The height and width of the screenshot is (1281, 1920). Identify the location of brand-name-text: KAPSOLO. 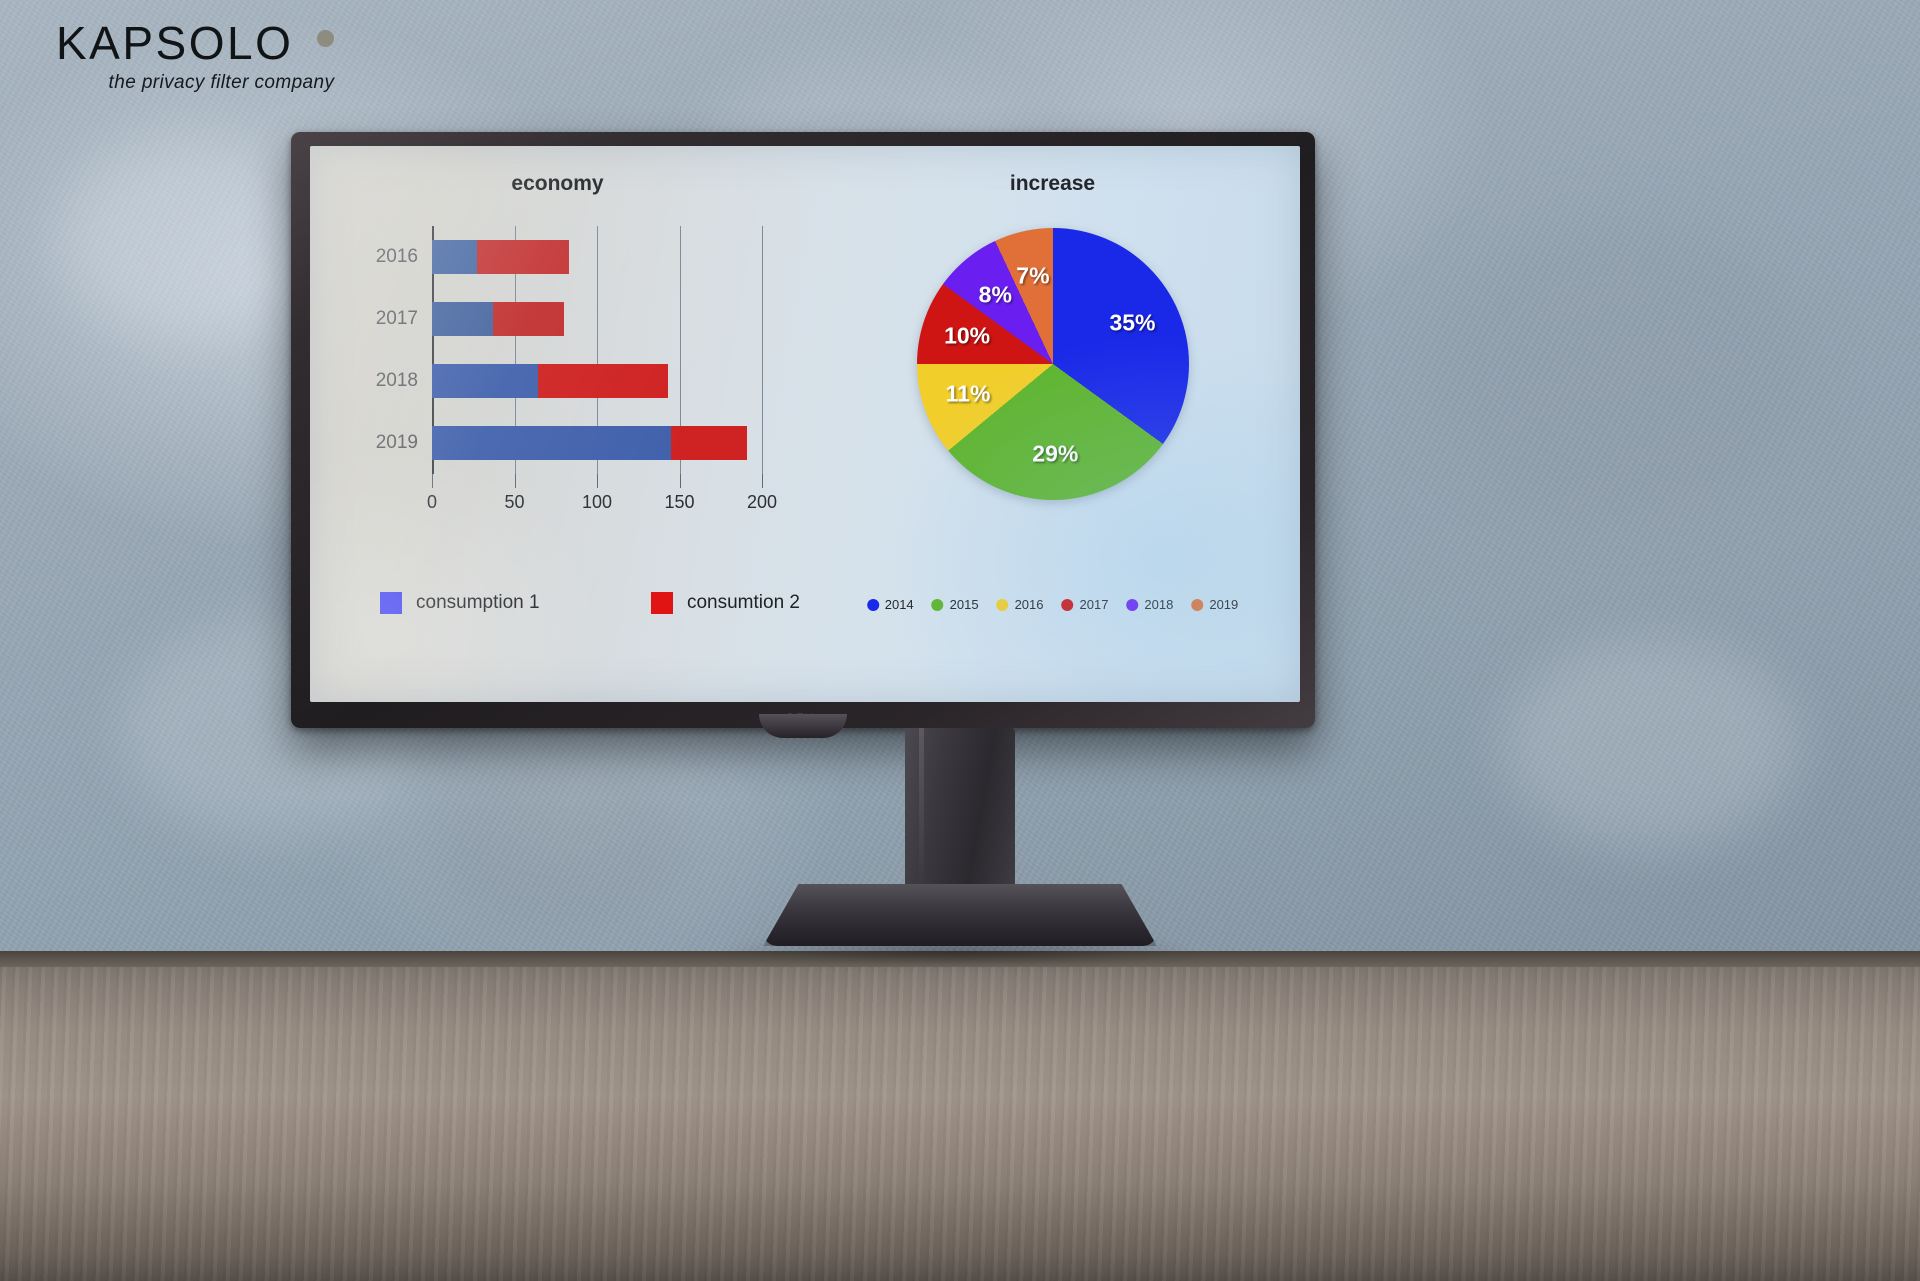
(175, 43).